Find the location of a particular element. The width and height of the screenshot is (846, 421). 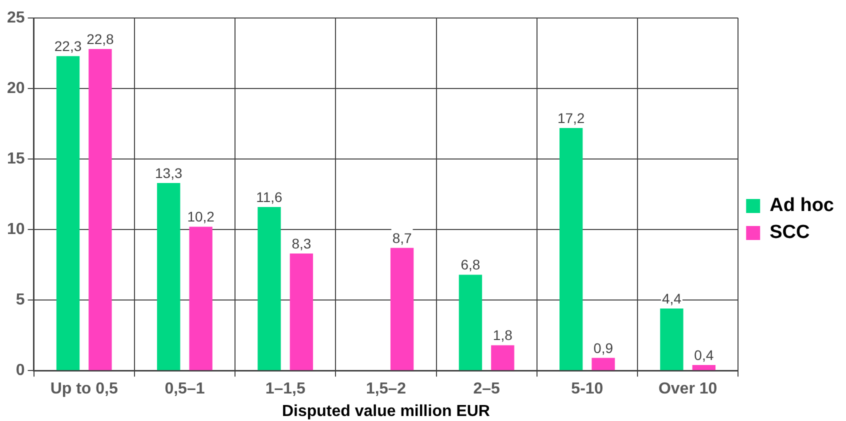

data-label: 6,8 is located at coordinates (470, 264).